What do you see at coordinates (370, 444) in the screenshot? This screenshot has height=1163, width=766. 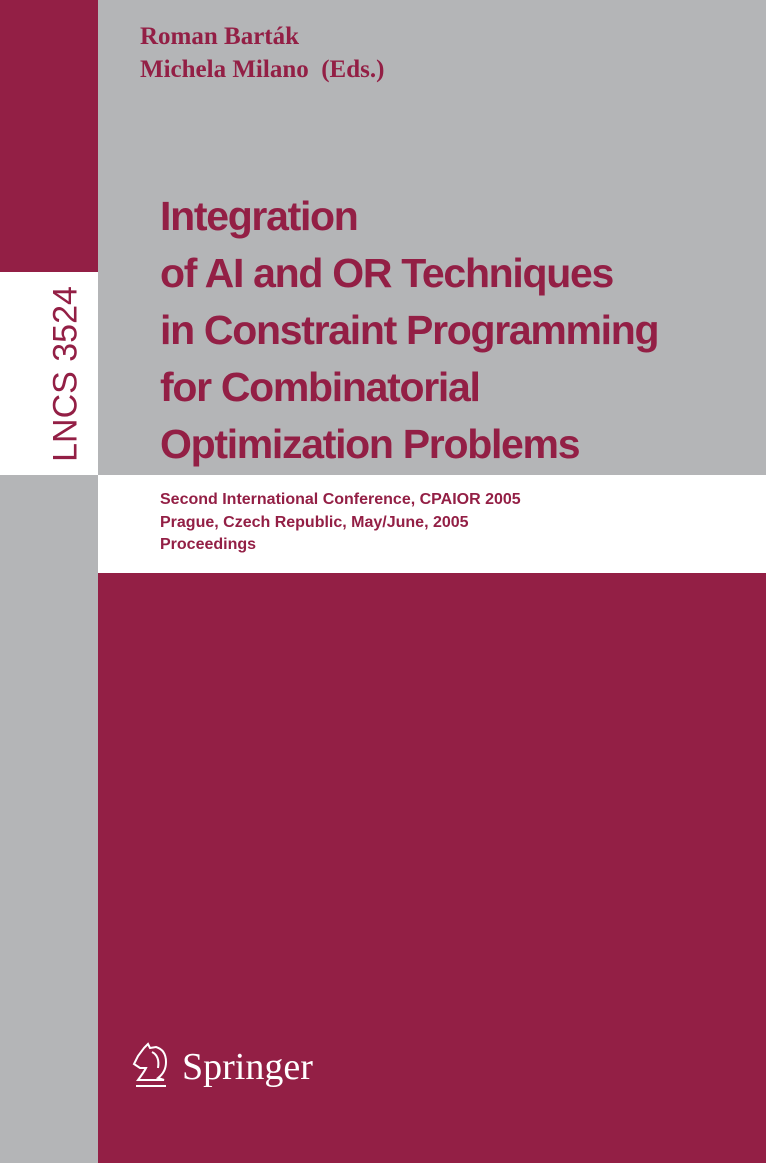 I see `title-line: Optimization Problems` at bounding box center [370, 444].